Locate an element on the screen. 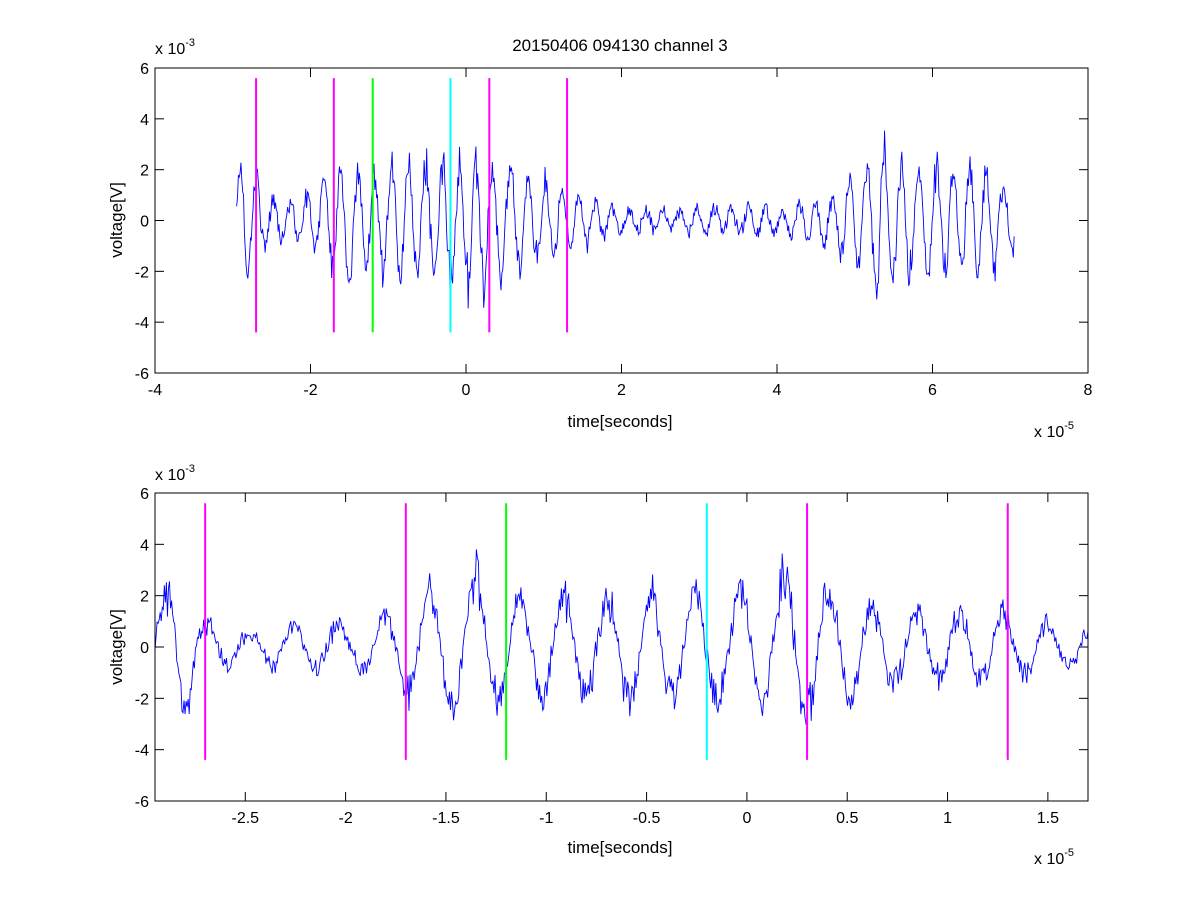 The image size is (1200, 900). top-x-multiplier-exponent: -5 is located at coordinates (1069, 426).